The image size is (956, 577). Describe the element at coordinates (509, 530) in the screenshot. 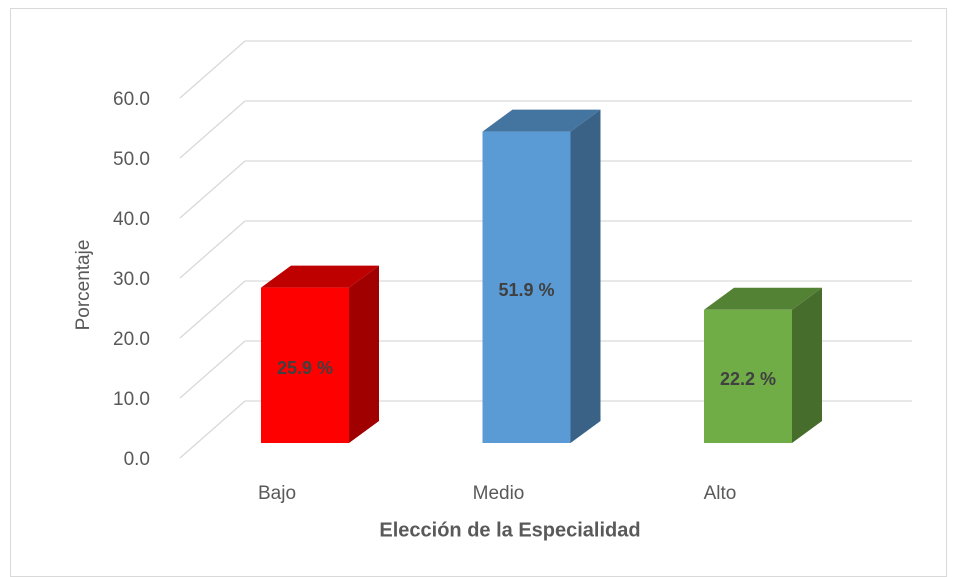

I see `x-axis-title: Elección de la Especialidad` at that location.